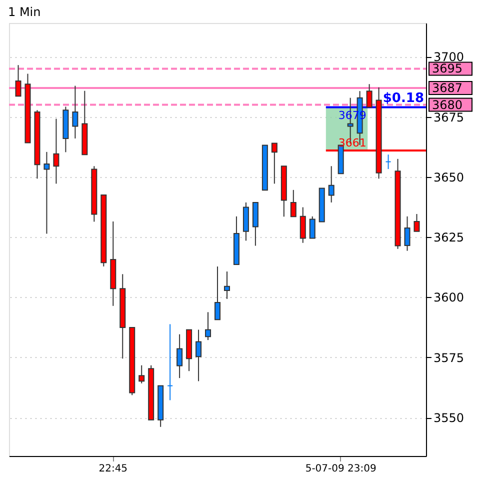  Describe the element at coordinates (447, 105) in the screenshot. I see `ref-line-label: 3680` at that location.